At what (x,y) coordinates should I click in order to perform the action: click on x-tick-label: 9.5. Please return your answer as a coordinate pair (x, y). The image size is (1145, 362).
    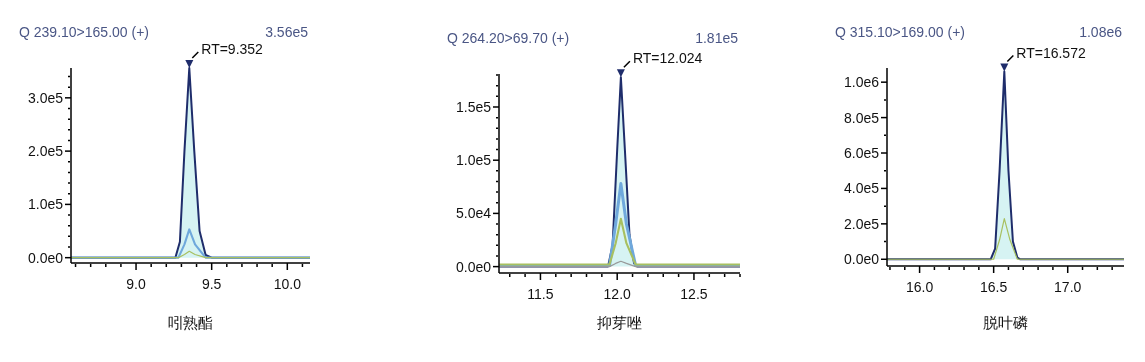
    Looking at the image, I should click on (211, 284).